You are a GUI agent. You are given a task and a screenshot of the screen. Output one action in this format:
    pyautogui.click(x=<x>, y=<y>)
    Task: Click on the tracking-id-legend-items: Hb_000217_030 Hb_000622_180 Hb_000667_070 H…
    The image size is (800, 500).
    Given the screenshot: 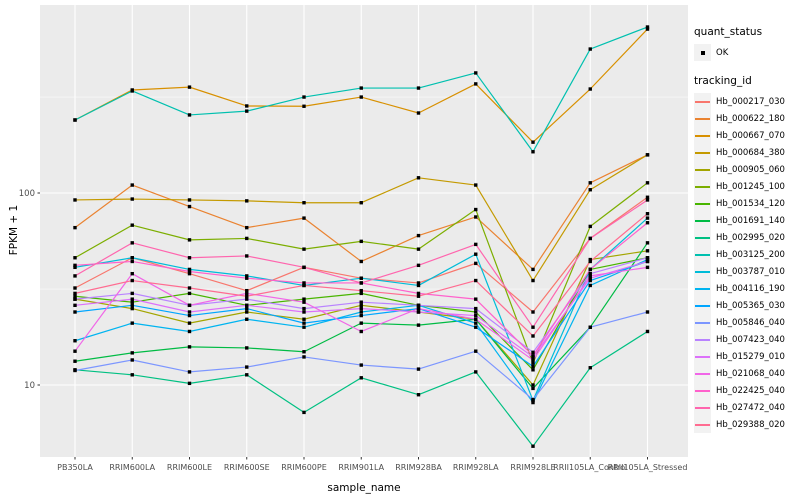 What is the action you would take?
    pyautogui.click(x=746, y=263)
    